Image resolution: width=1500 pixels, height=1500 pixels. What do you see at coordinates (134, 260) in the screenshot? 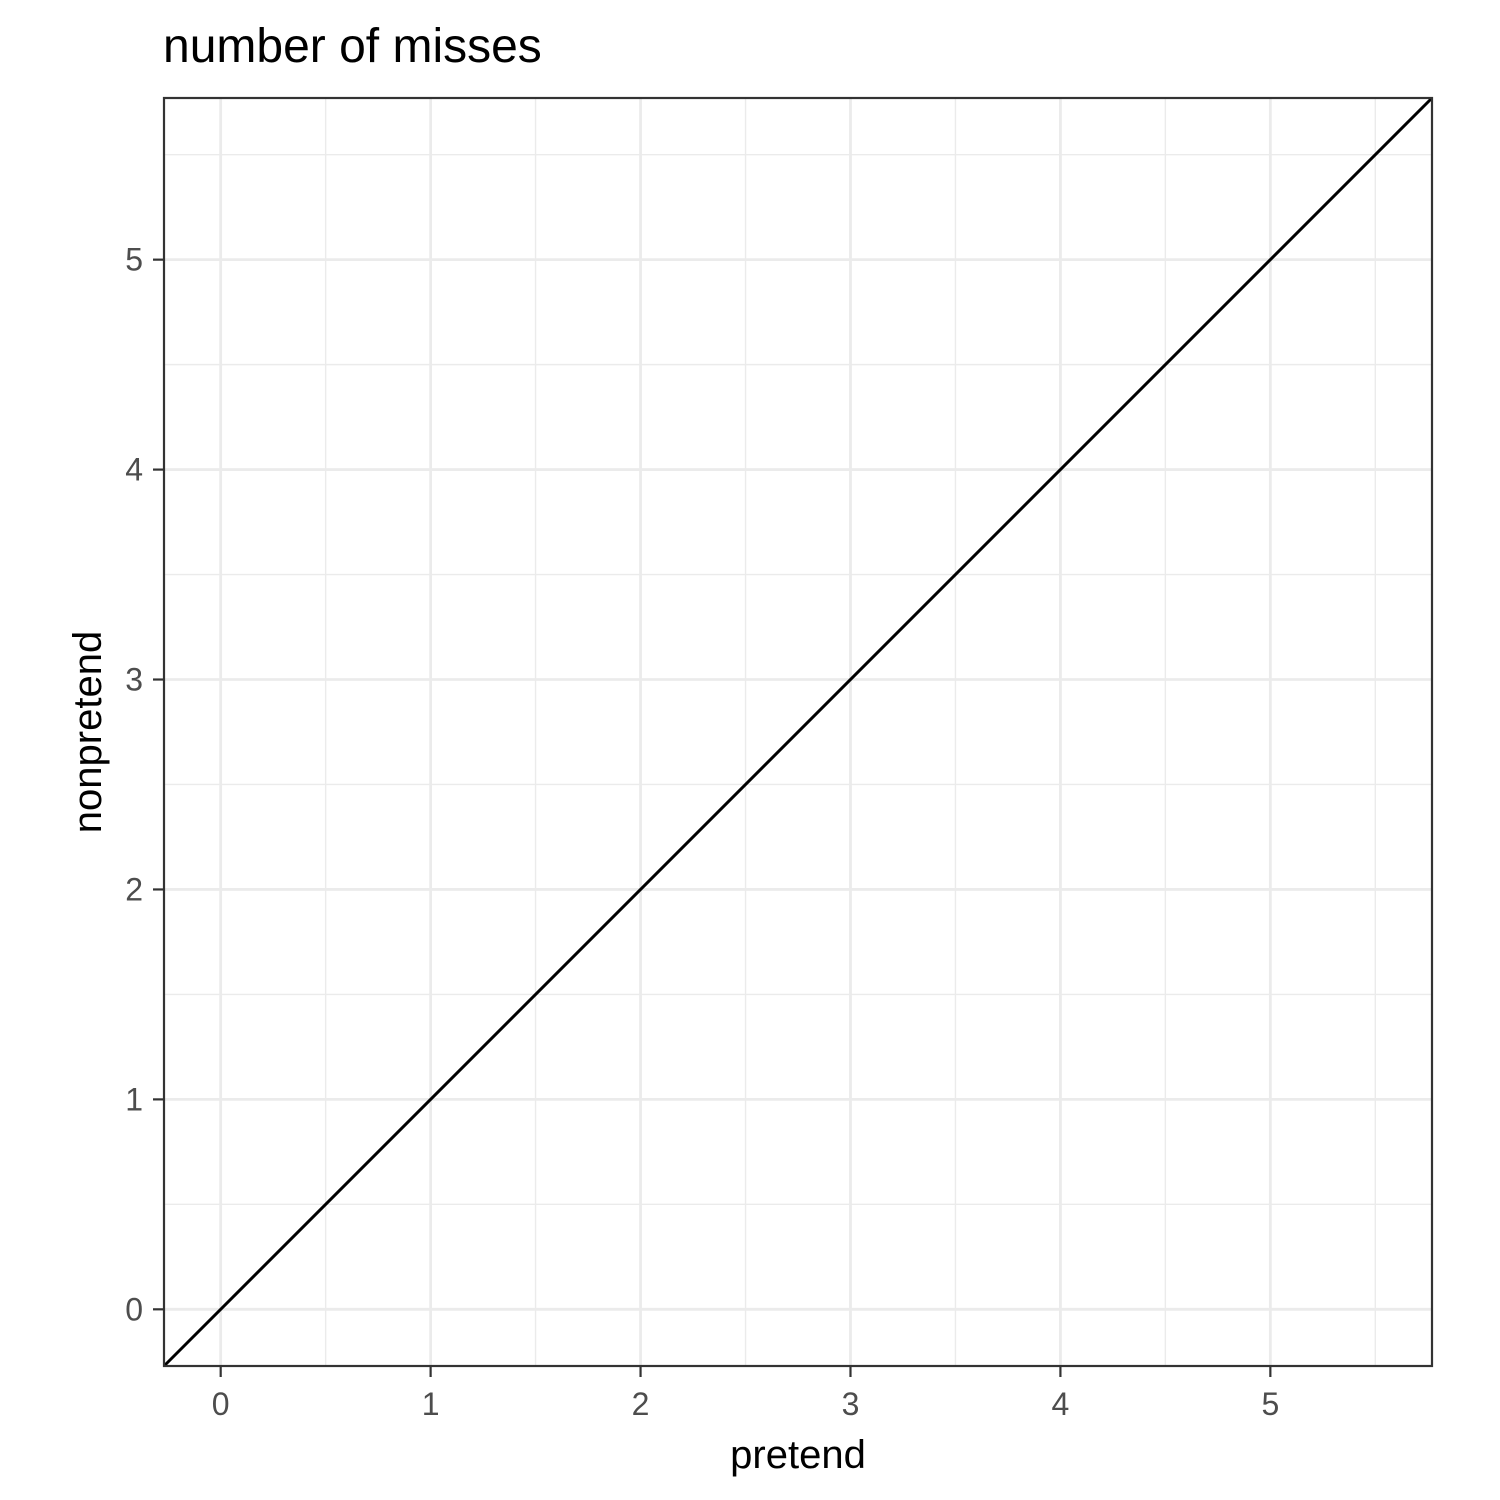
I see `y-tick-label: 5` at bounding box center [134, 260].